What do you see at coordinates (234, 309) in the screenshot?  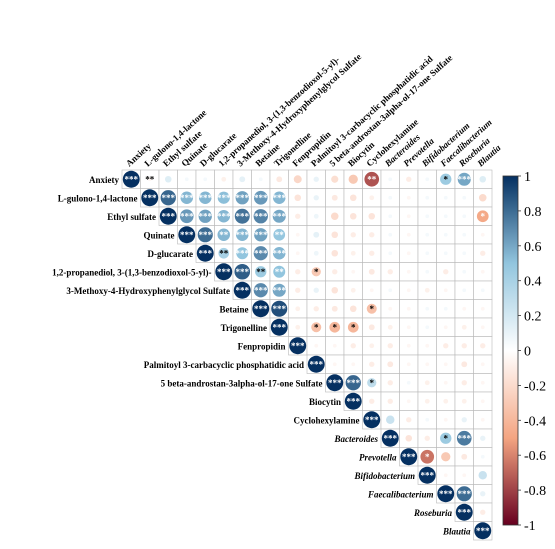 I see `row-label: Betaine` at bounding box center [234, 309].